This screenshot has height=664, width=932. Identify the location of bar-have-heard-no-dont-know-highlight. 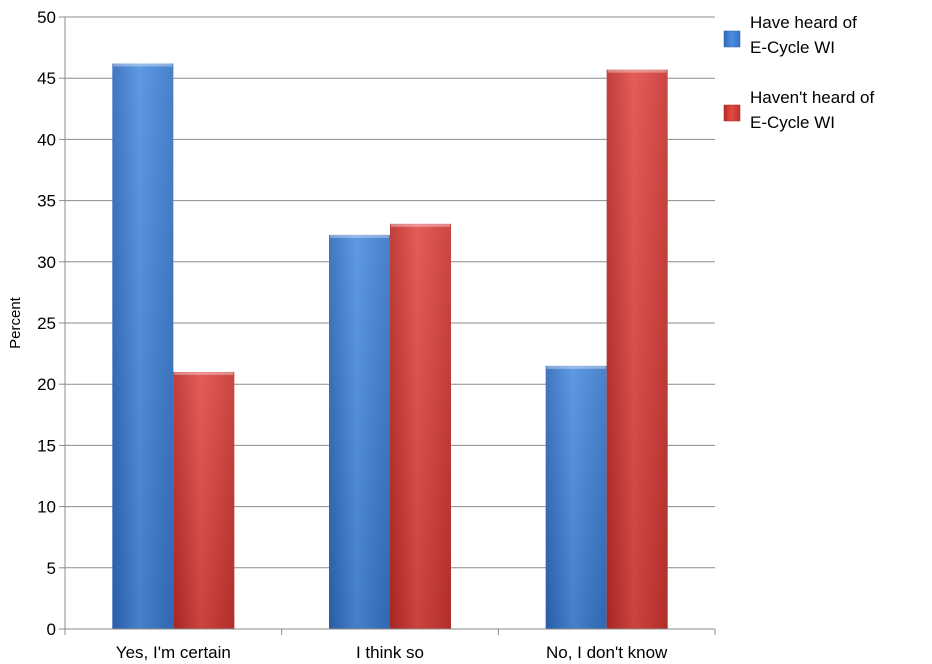
(576, 367).